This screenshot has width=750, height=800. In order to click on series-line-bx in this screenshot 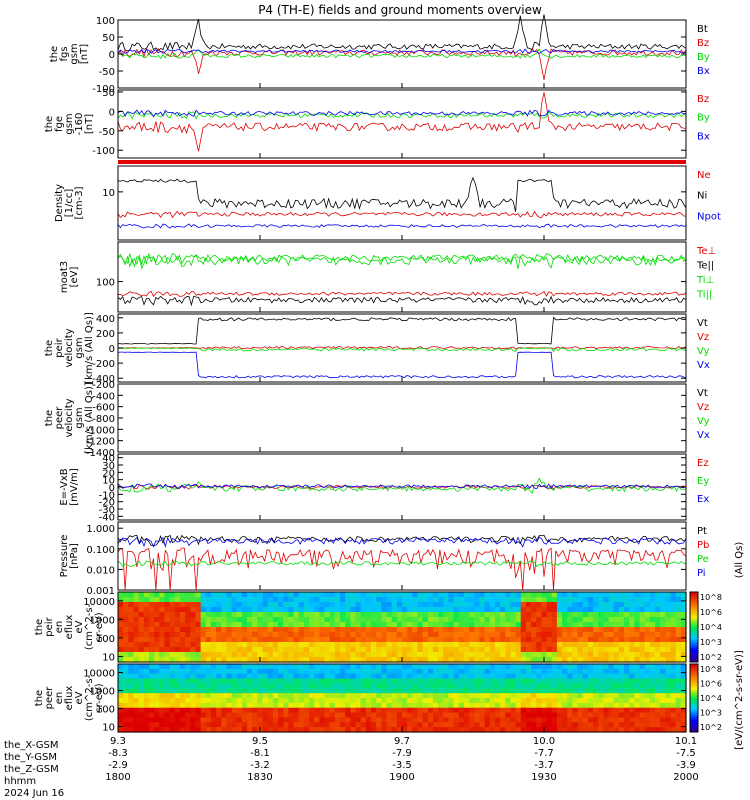, I will do `click(402, 51)`.